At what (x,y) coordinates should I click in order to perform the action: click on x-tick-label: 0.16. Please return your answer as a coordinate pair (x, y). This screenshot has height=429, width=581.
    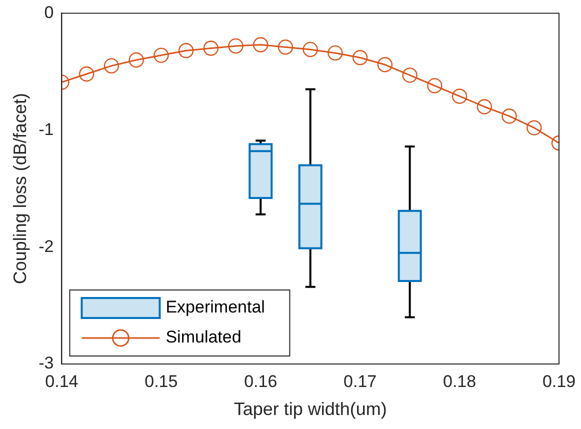
    Looking at the image, I should click on (261, 381).